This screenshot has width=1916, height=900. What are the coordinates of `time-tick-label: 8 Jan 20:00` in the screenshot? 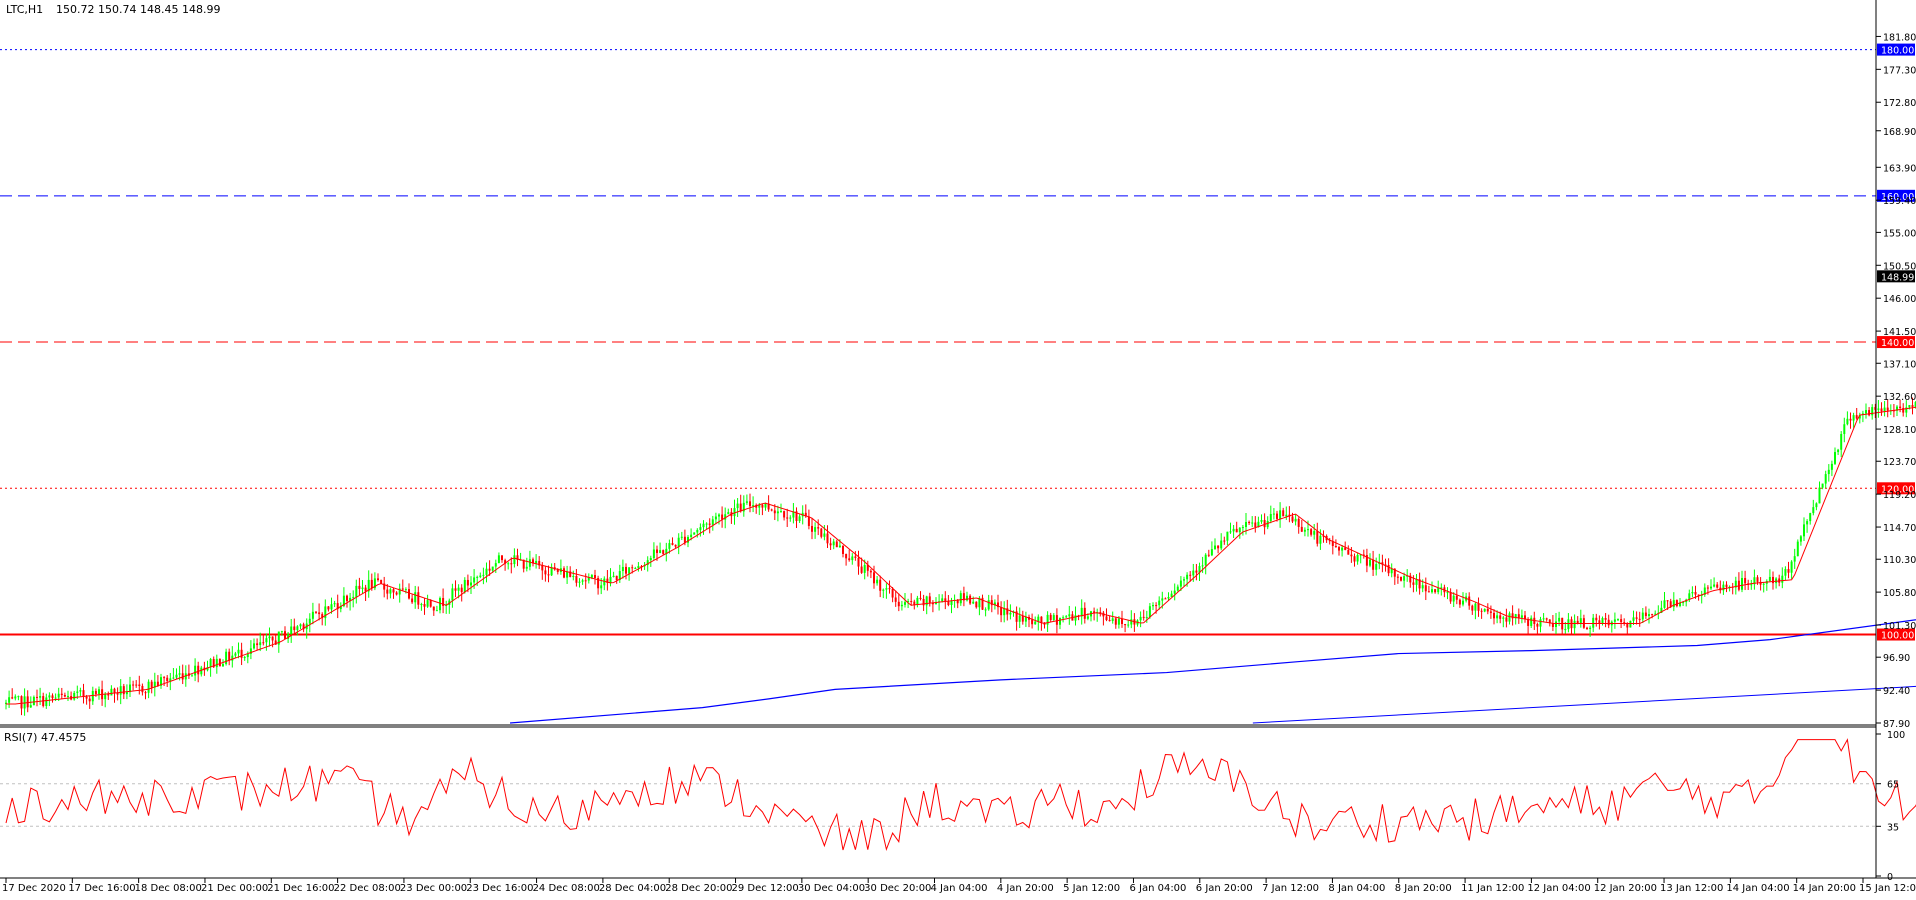 It's located at (1423, 888).